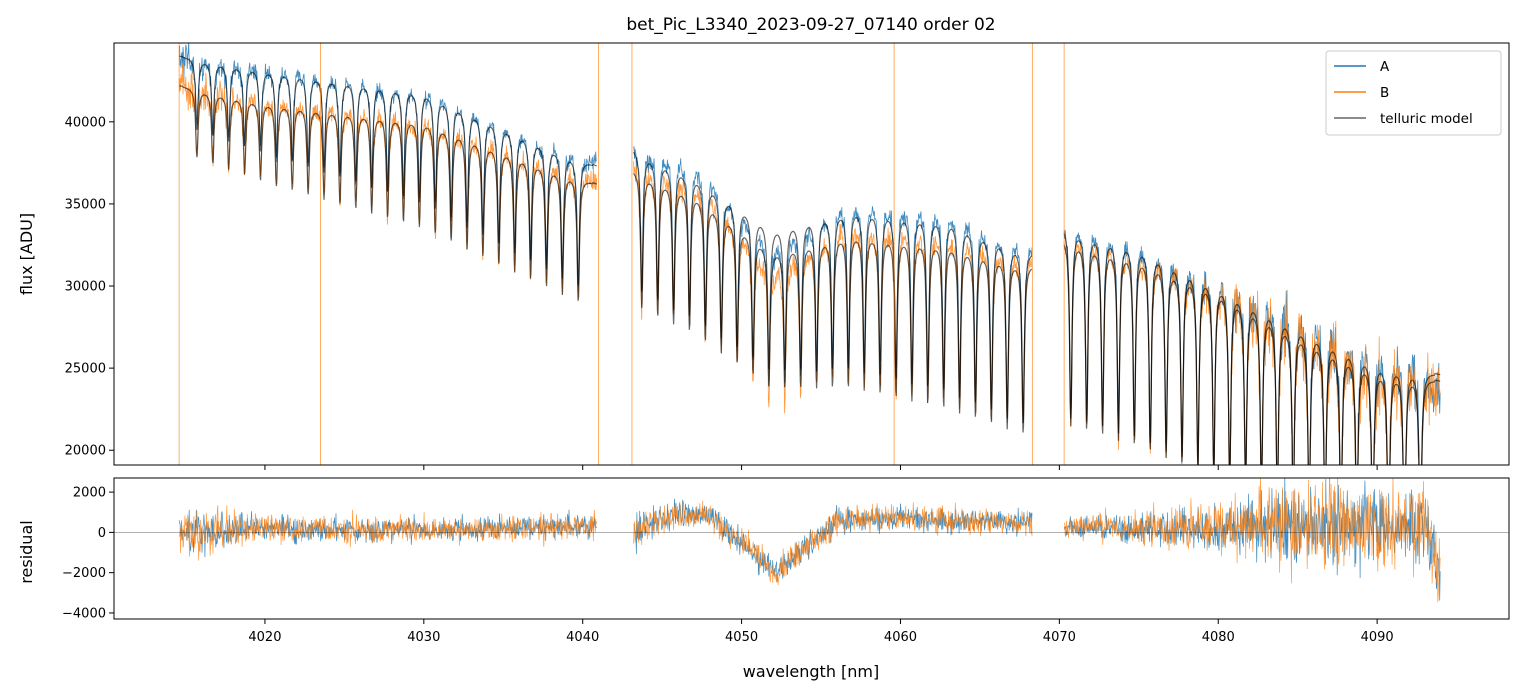 This screenshot has width=1523, height=696. What do you see at coordinates (821, 467) in the screenshot?
I see `main-x-ticks` at bounding box center [821, 467].